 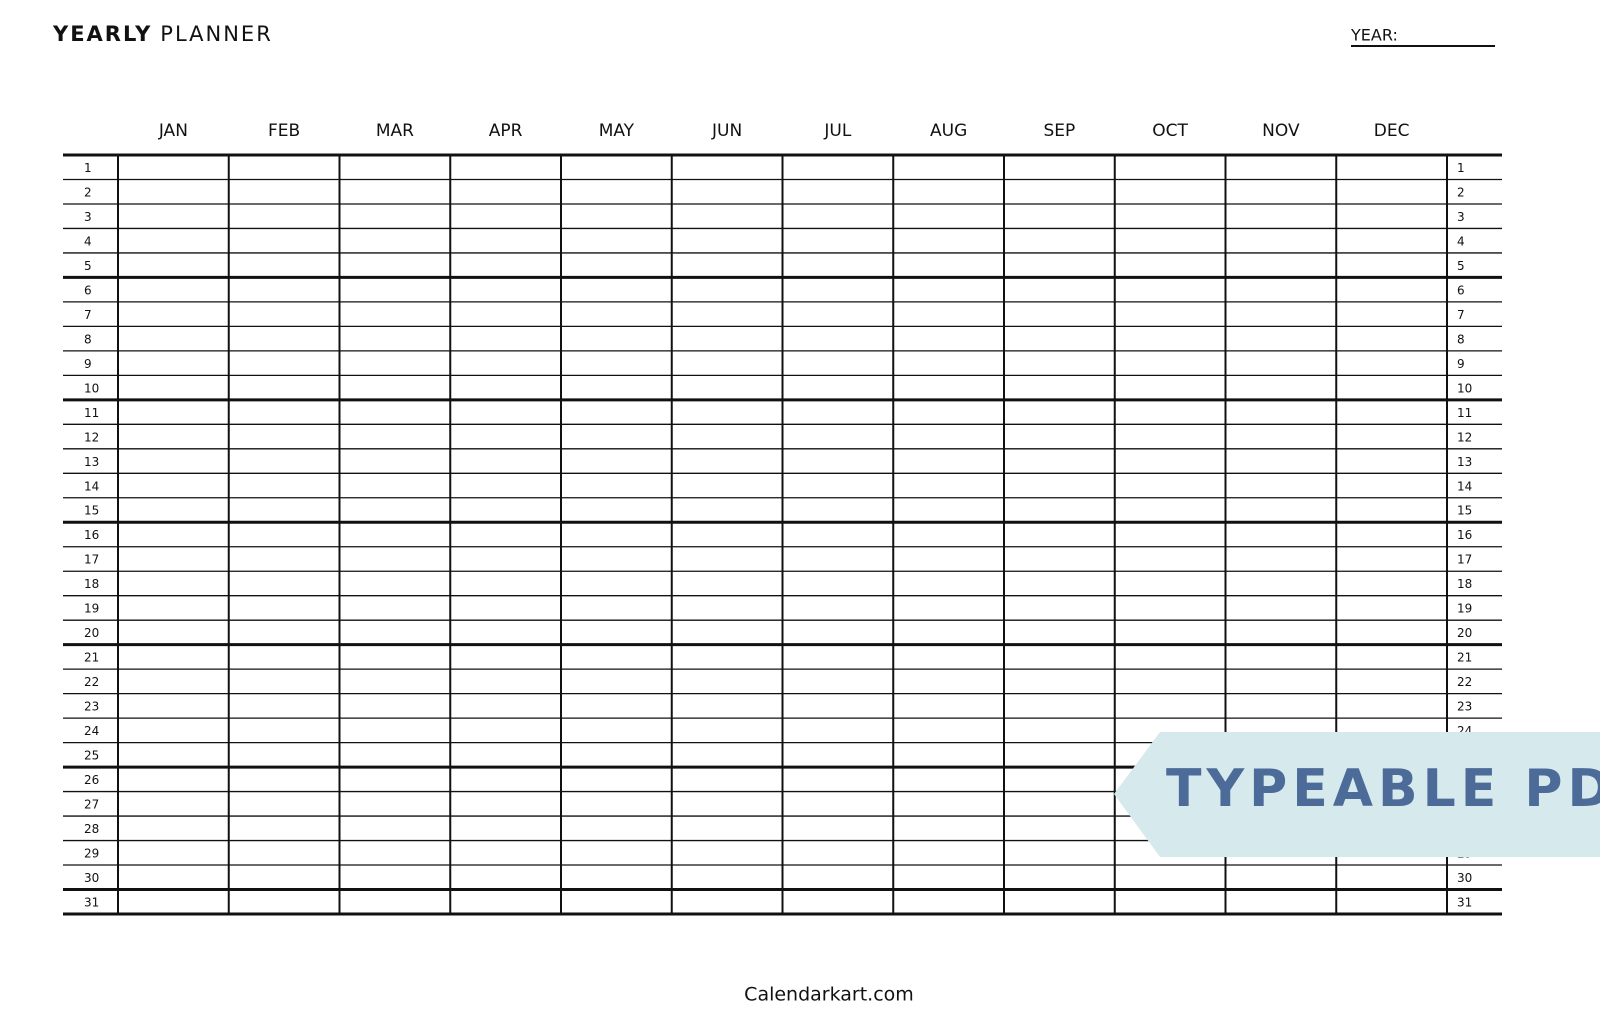 What do you see at coordinates (88, 241) in the screenshot?
I see `day-number-left: 4` at bounding box center [88, 241].